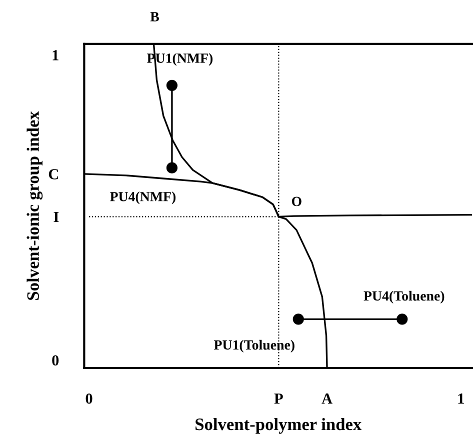 This screenshot has width=473, height=435. What do you see at coordinates (278, 399) in the screenshot?
I see `x-tick-label: P` at bounding box center [278, 399].